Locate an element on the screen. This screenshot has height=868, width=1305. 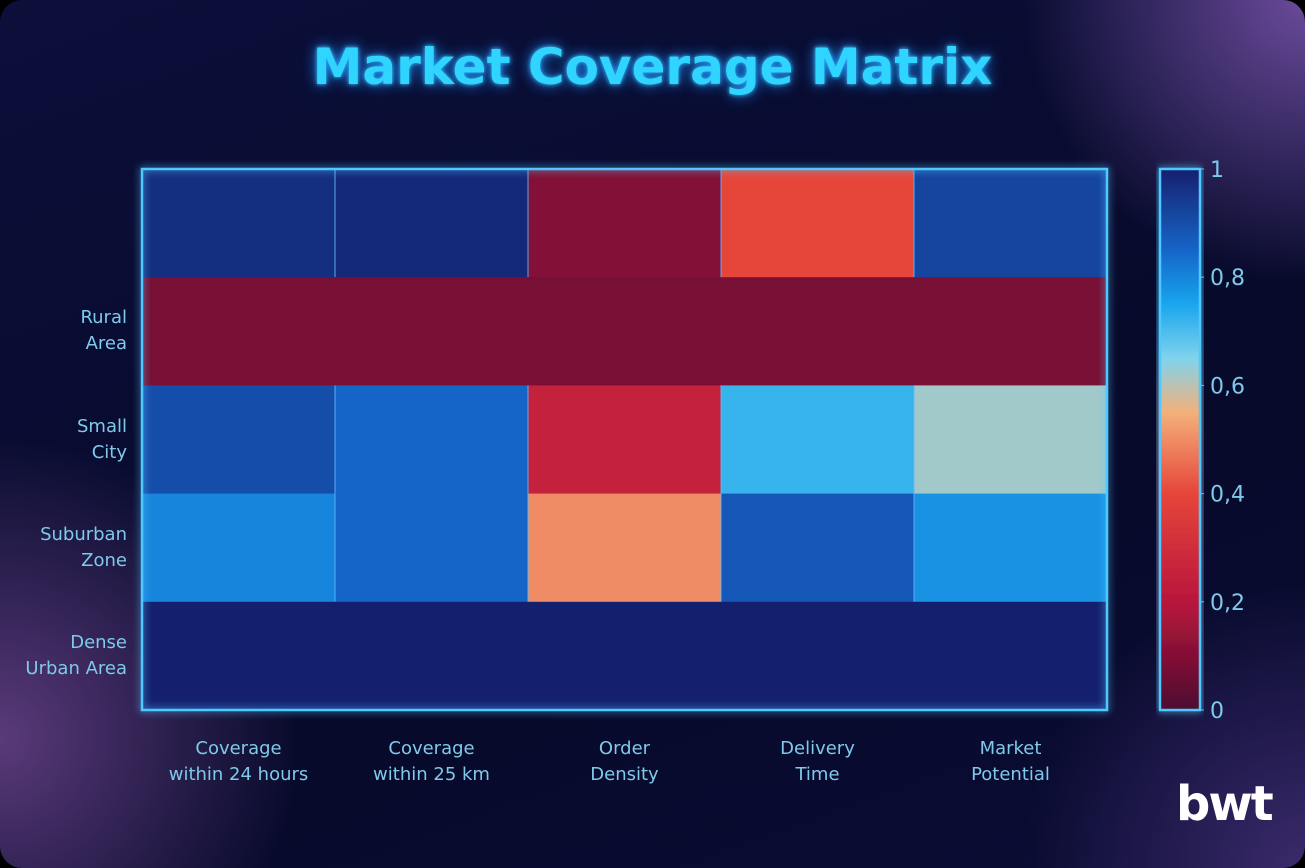
colorbar-tick-label: 0,6 is located at coordinates (1227, 386).